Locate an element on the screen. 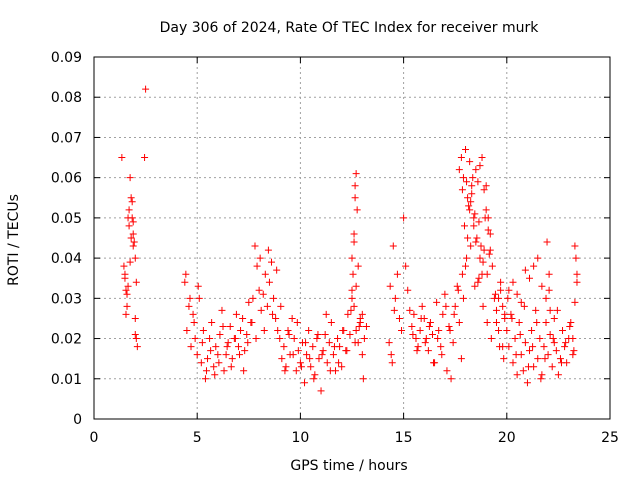 This screenshot has height=480, width=640. x-tick-label: 20 is located at coordinates (507, 438).